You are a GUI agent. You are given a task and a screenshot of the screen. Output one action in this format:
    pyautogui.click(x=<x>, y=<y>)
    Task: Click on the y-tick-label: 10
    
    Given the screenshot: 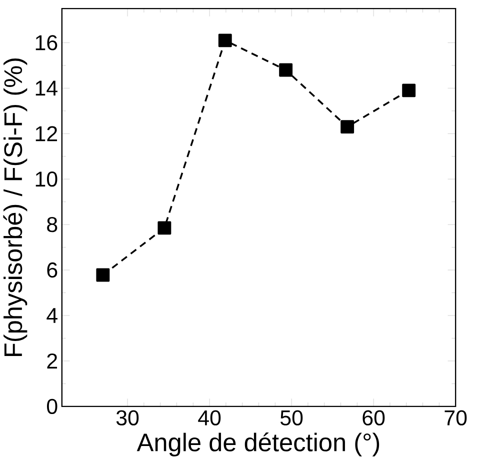 What is the action you would take?
    pyautogui.click(x=47, y=178)
    